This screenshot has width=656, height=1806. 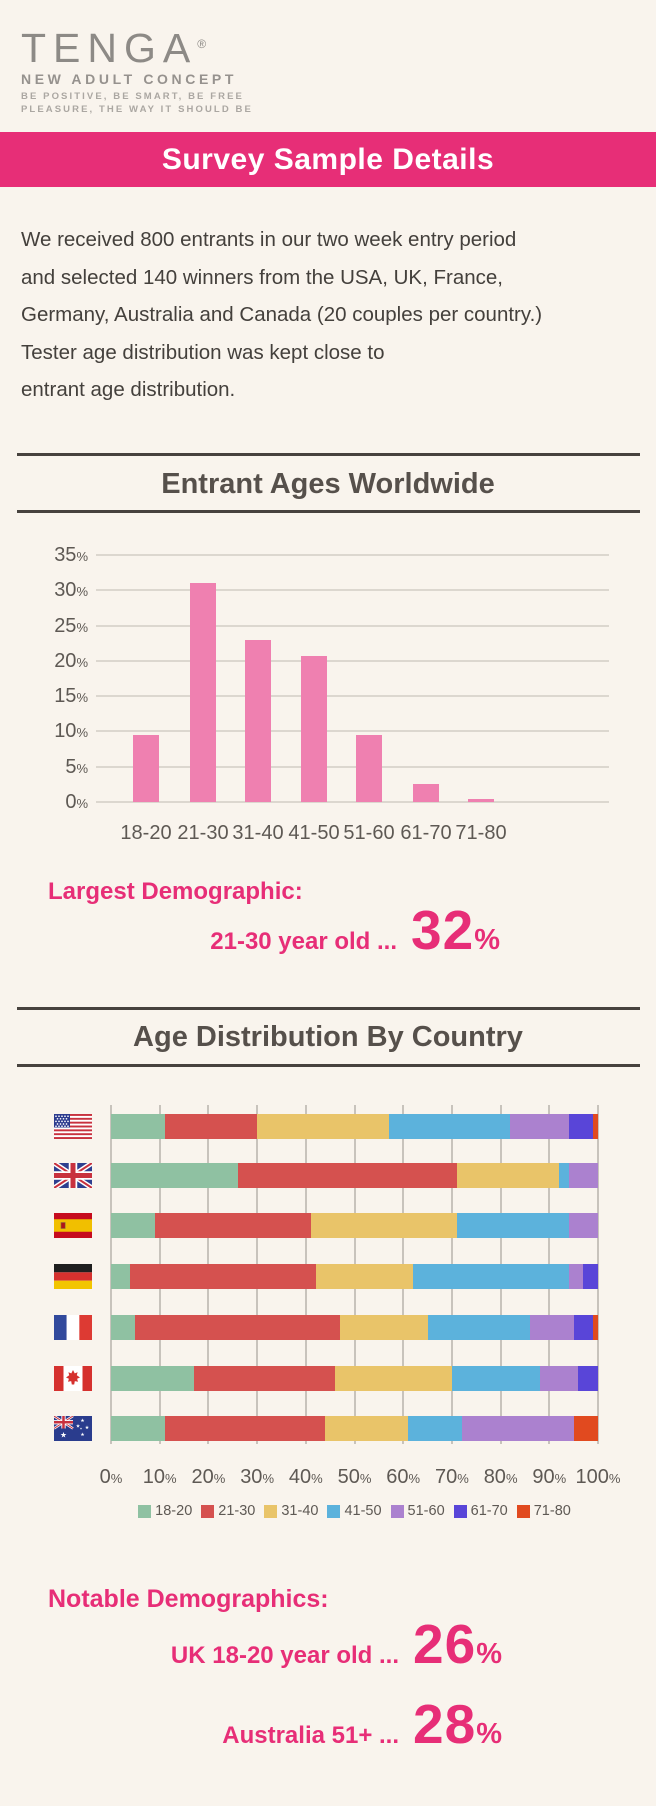 What do you see at coordinates (328, 1037) in the screenshot?
I see `section-title-by-country: Age Distribution By Country` at bounding box center [328, 1037].